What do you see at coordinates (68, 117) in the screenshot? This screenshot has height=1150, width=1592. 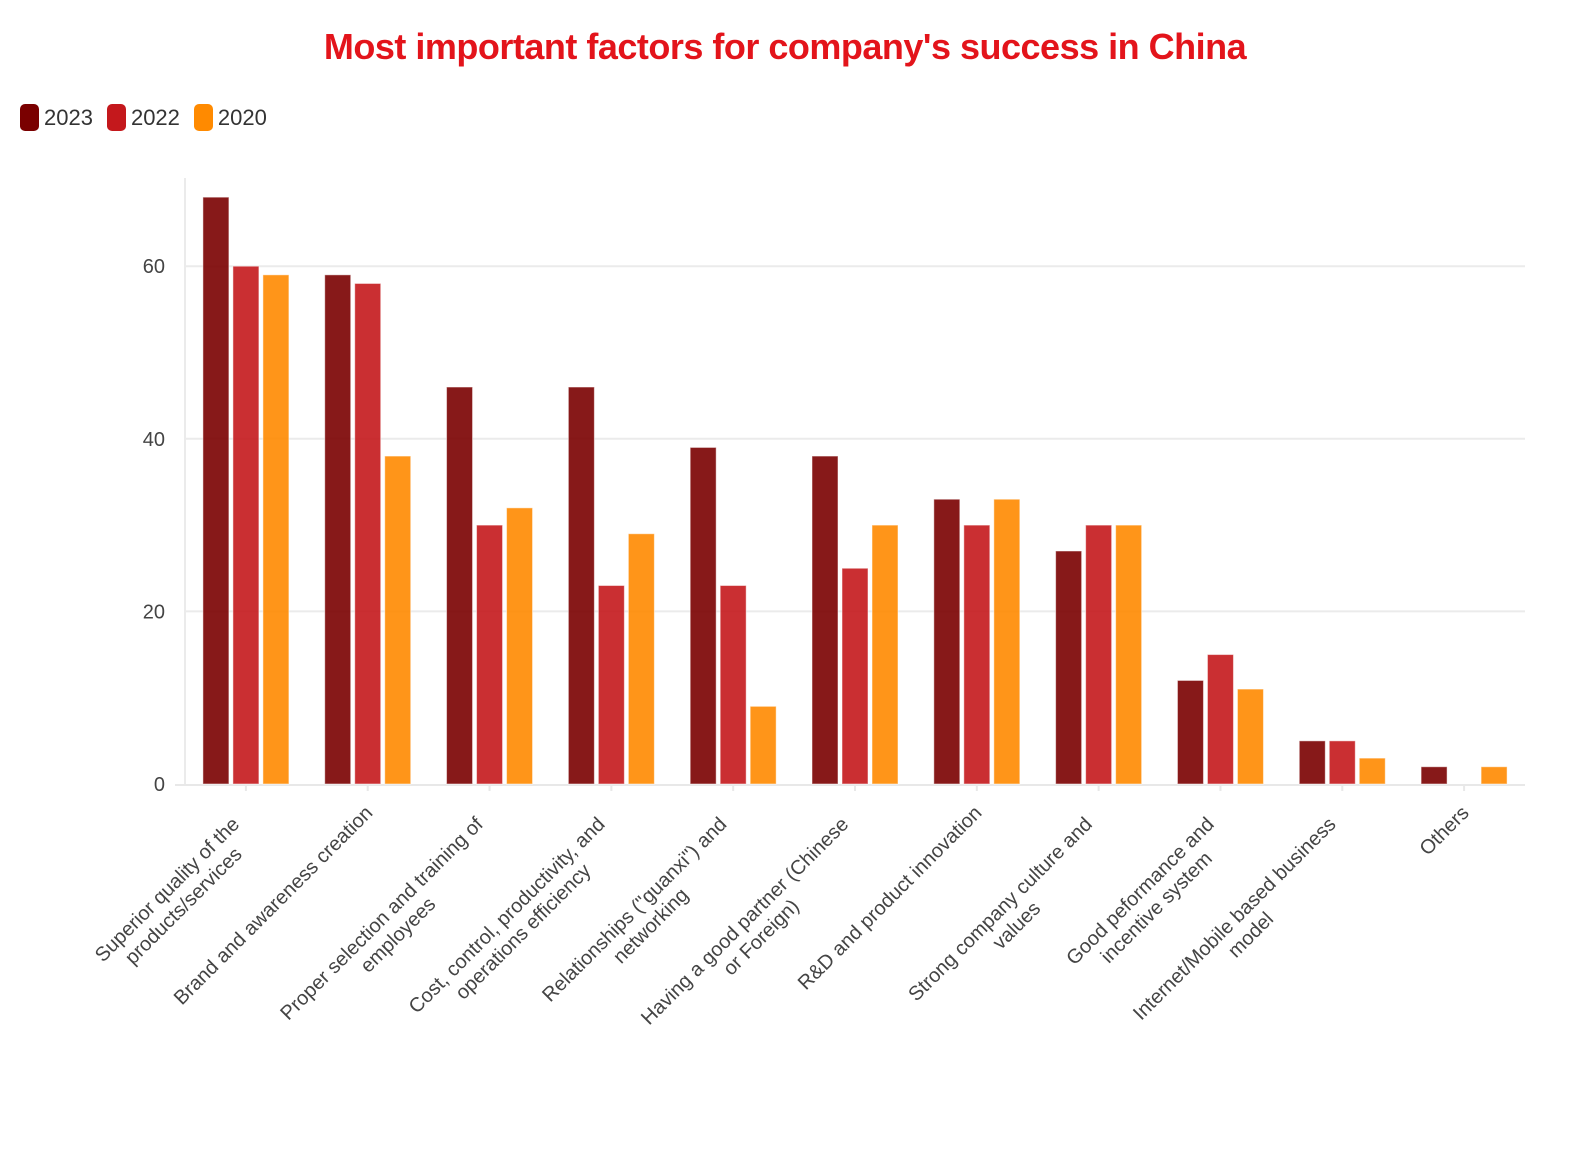 I see `legend-label: 2023` at bounding box center [68, 117].